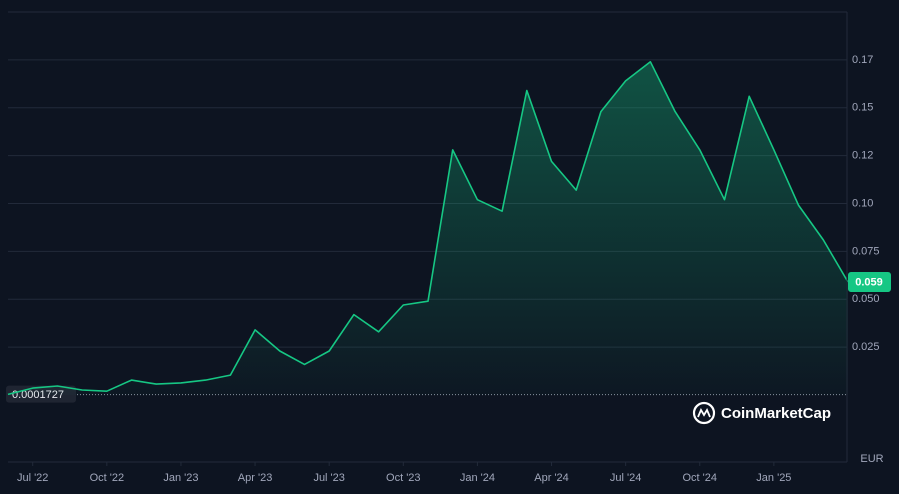  Describe the element at coordinates (773, 478) in the screenshot. I see `x-tick-label: Jan '25` at that location.